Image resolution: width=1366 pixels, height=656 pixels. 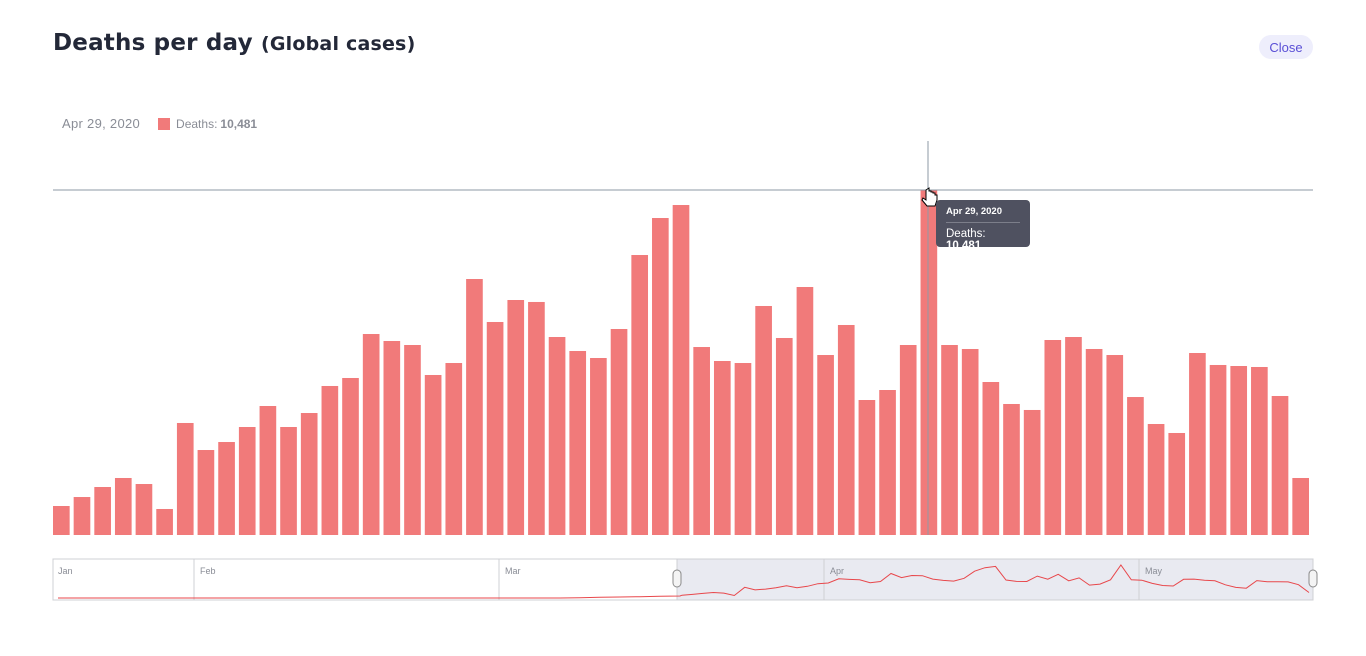 What do you see at coordinates (983, 222) in the screenshot?
I see `tooltip-divider` at bounding box center [983, 222].